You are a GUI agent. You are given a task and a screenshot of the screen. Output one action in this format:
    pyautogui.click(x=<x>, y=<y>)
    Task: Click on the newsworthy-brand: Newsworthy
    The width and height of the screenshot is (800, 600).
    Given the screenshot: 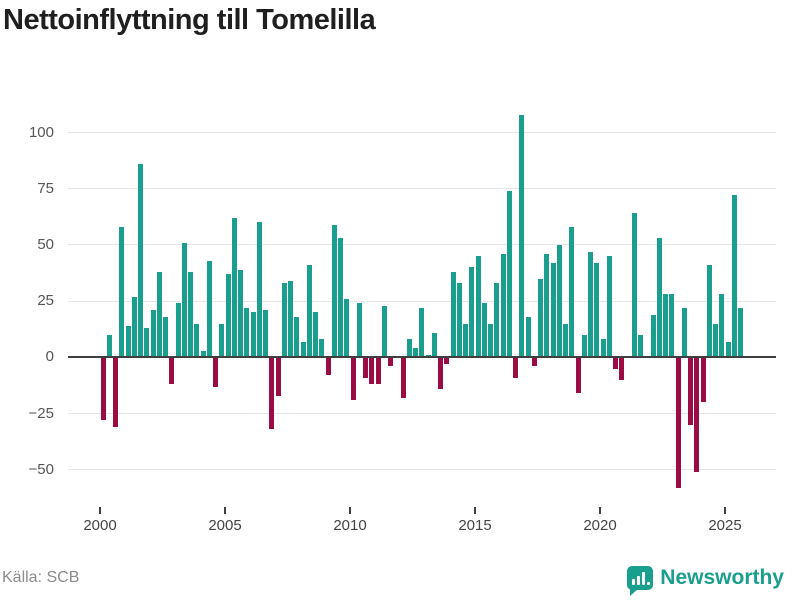 What is the action you would take?
    pyautogui.click(x=705, y=581)
    